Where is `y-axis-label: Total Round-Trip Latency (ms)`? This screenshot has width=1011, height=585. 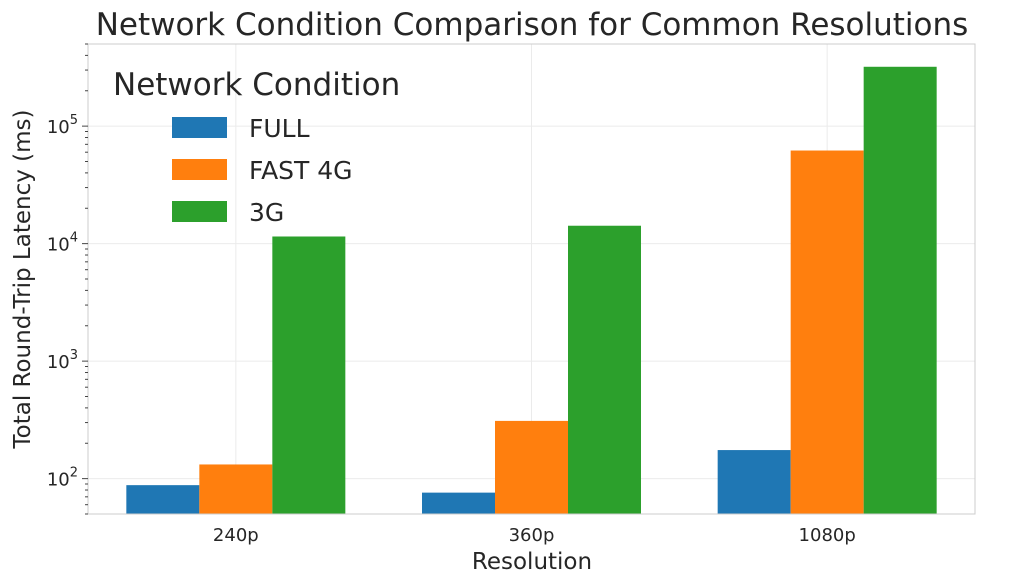
y-axis-label: Total Round-Trip Latency (ms) is located at coordinates (23, 280).